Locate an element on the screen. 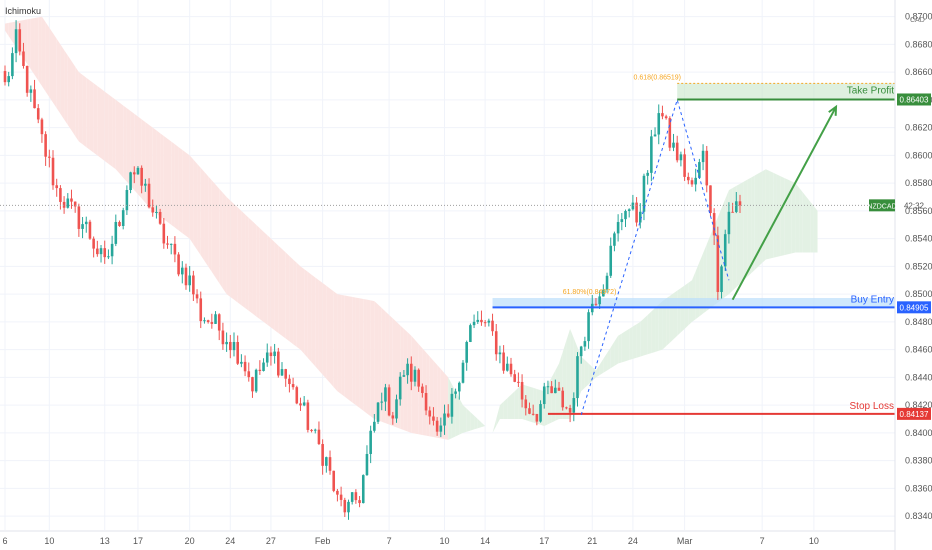  fib-connector is located at coordinates (655, 256).